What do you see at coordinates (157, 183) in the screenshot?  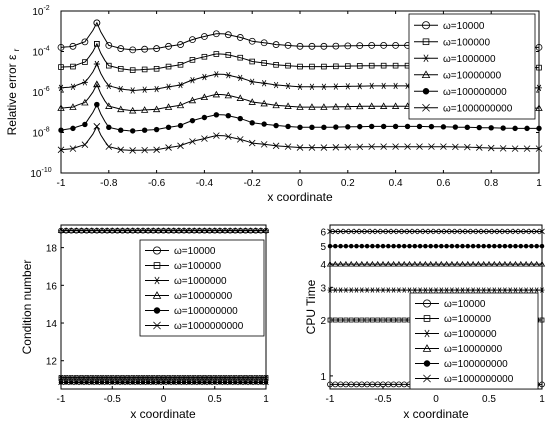 I see `x-tick-label: -0.6` at bounding box center [157, 183].